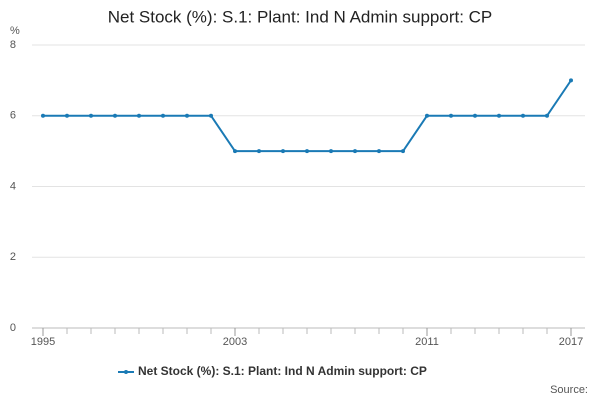 The image size is (600, 400). What do you see at coordinates (15, 31) in the screenshot?
I see `y-axis-label: %` at bounding box center [15, 31].